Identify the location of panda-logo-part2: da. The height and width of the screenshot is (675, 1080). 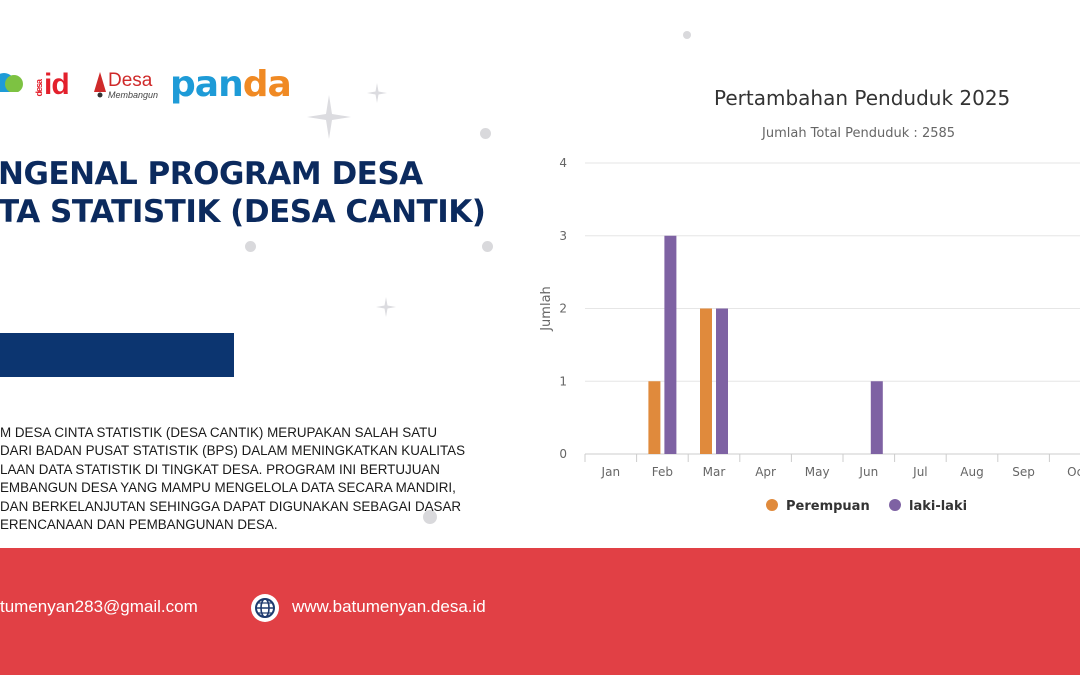
(267, 84).